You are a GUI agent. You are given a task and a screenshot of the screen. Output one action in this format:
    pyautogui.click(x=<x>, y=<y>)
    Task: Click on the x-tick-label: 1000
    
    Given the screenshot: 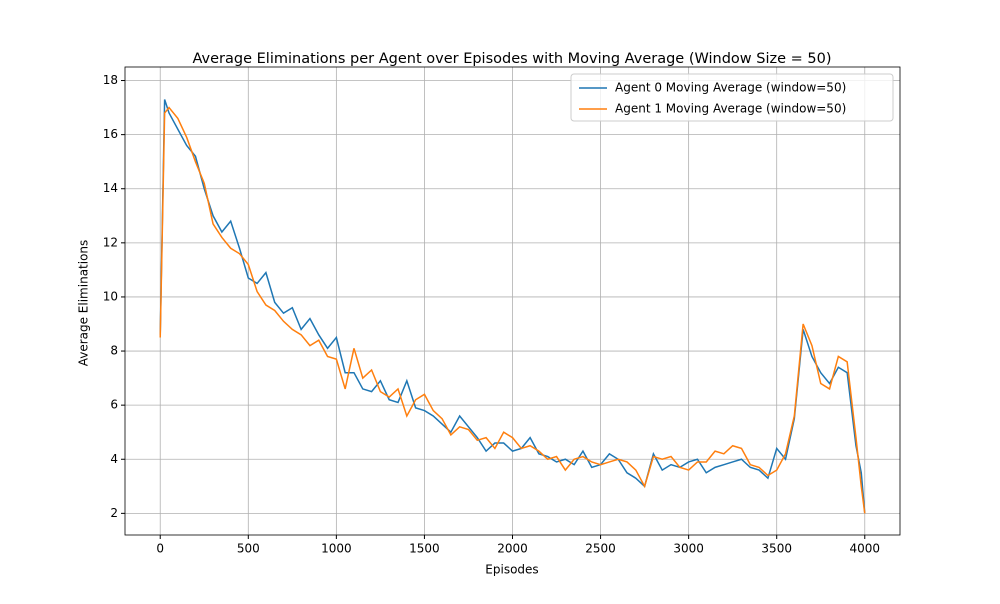 What is the action you would take?
    pyautogui.click(x=336, y=549)
    